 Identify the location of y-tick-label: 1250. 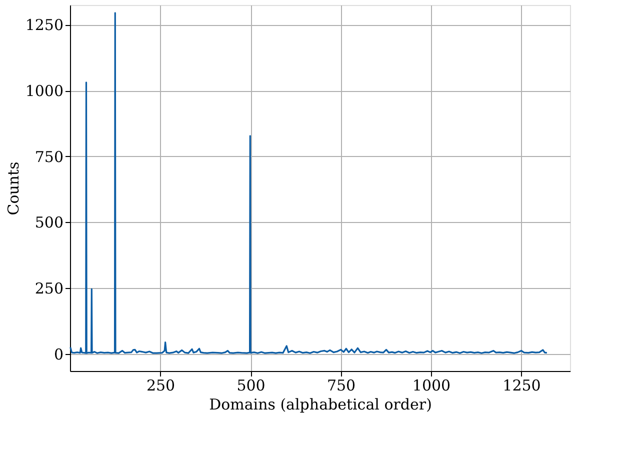
(44, 25).